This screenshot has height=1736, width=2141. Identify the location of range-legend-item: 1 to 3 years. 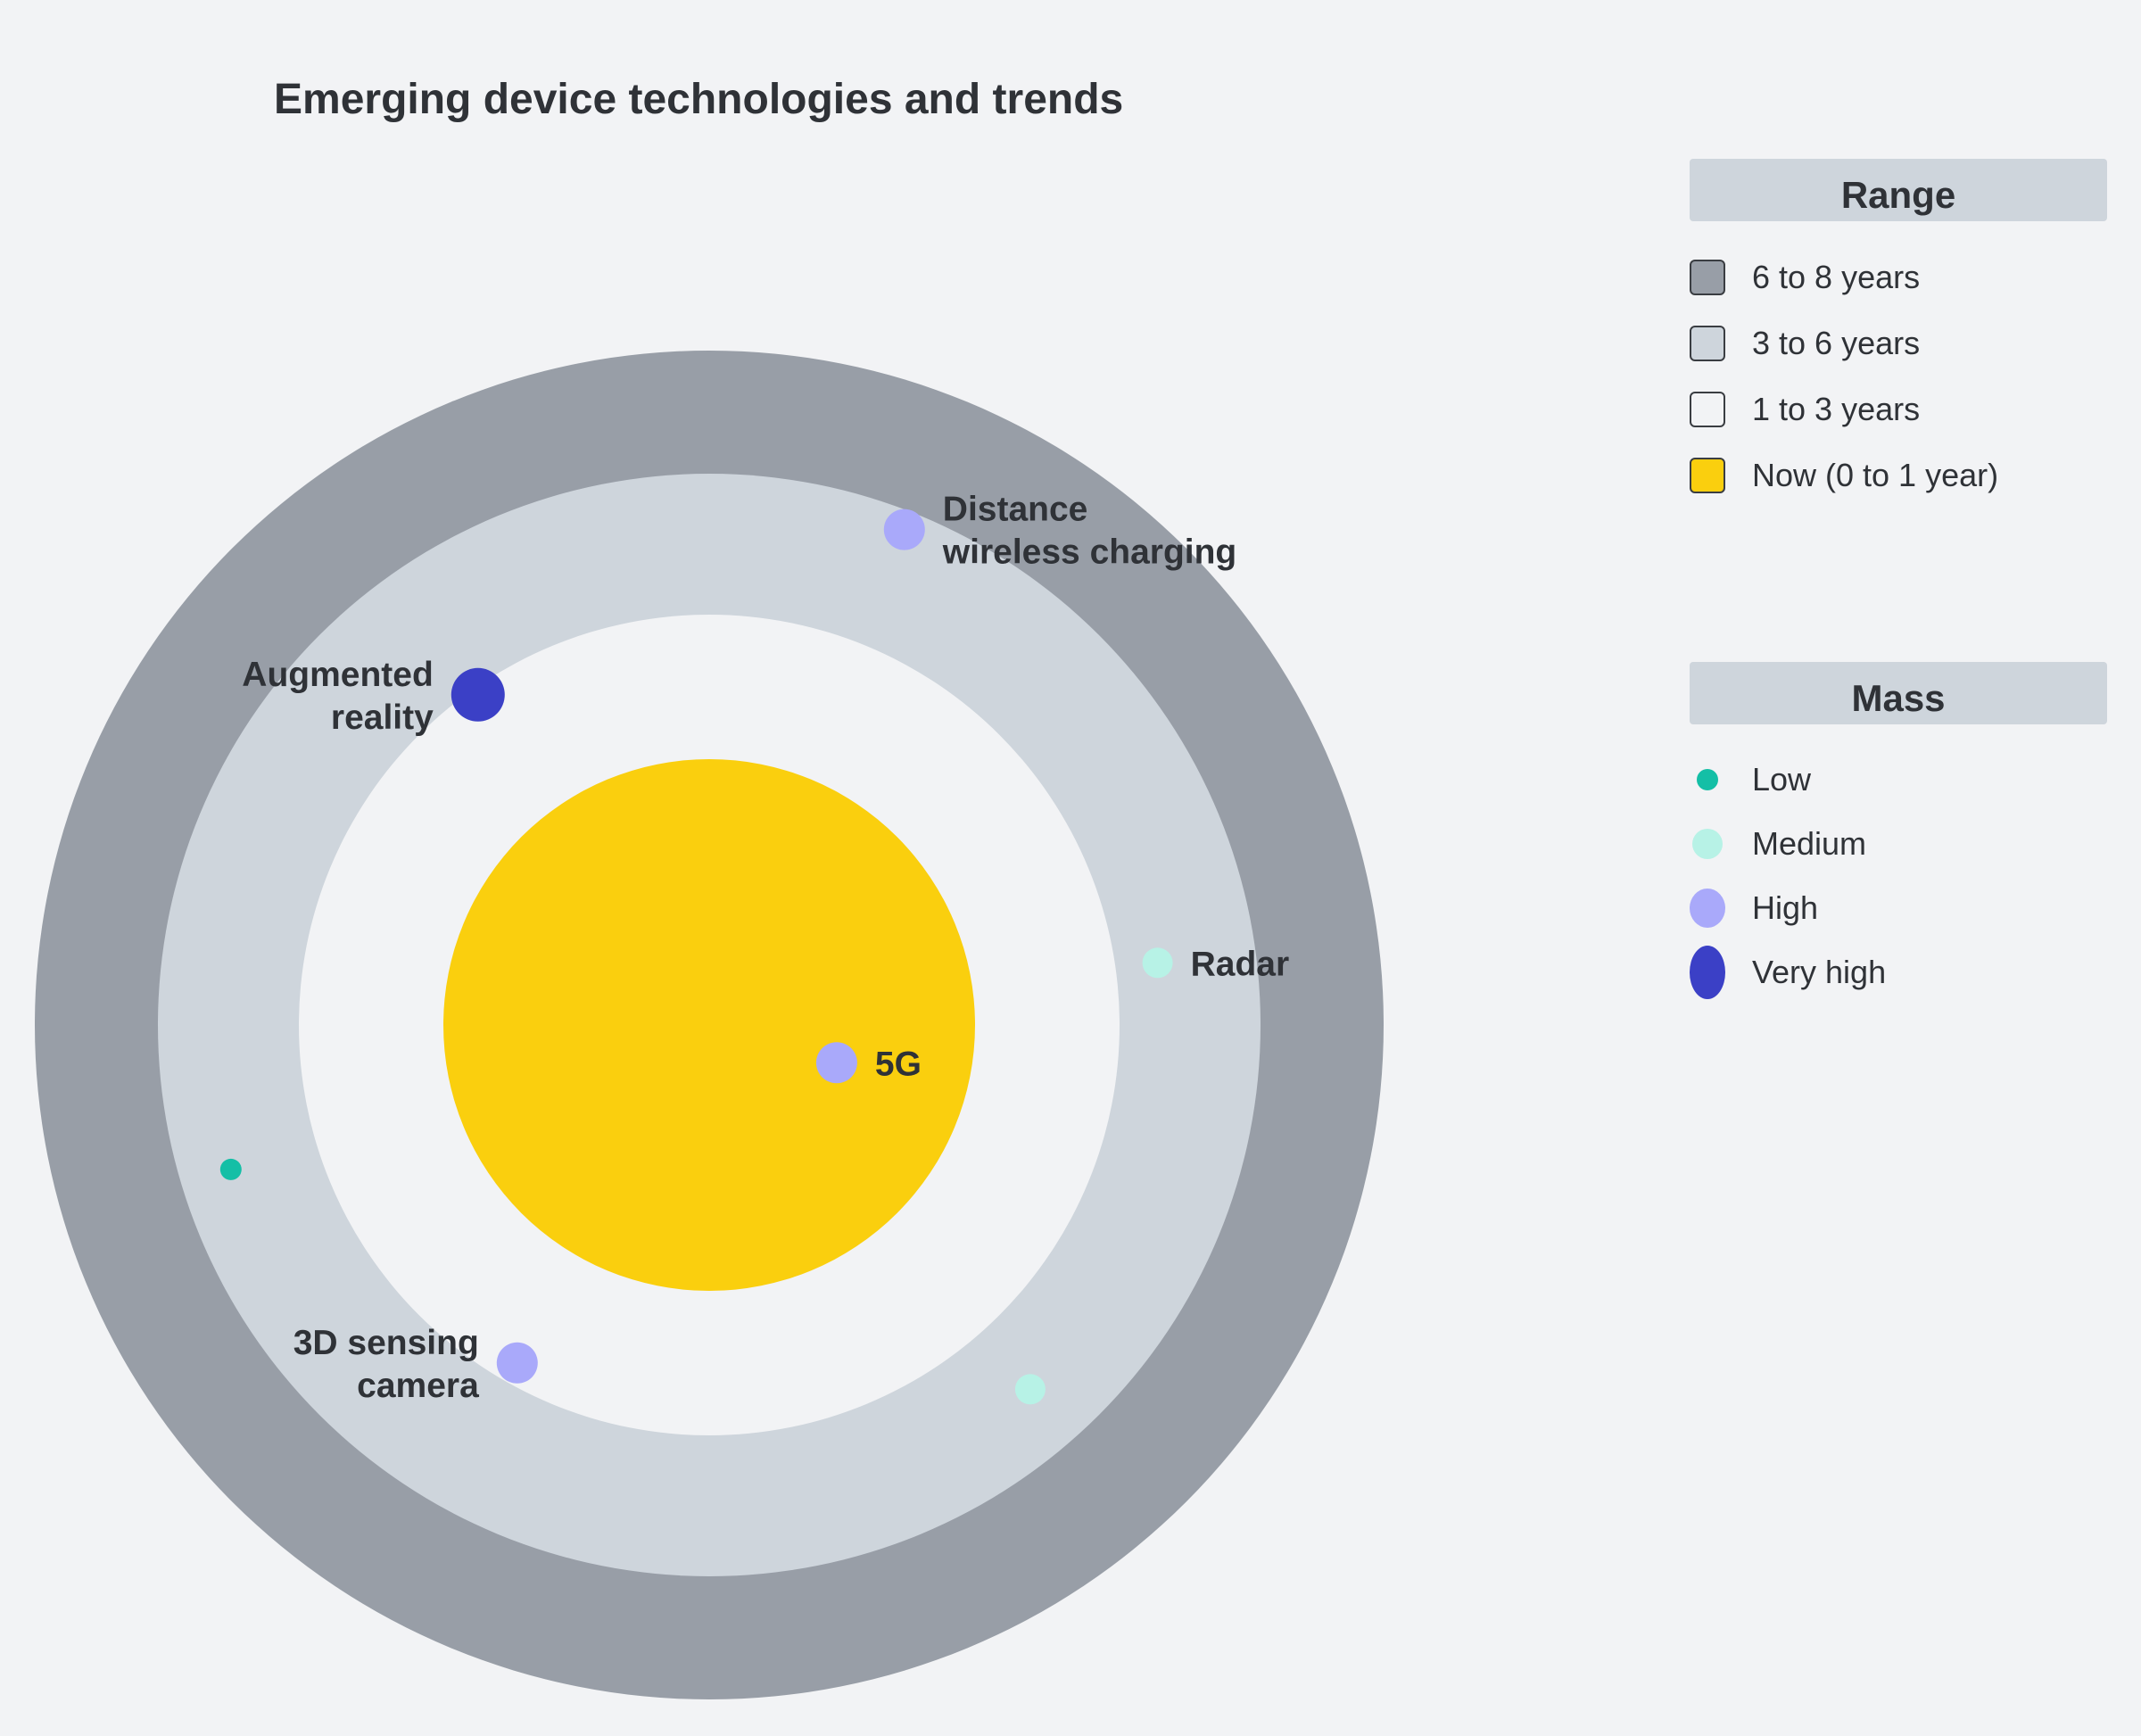
(1899, 409).